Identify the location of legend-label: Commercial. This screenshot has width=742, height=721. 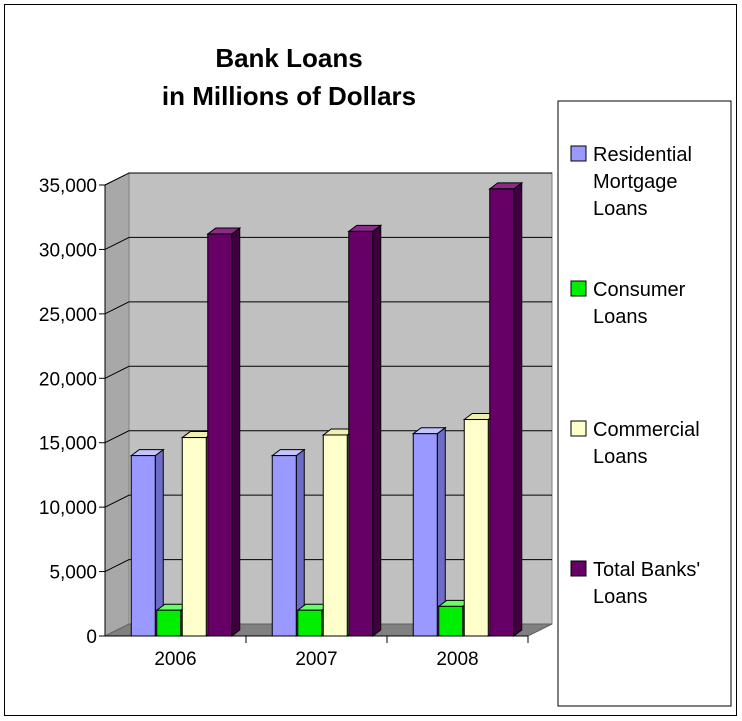
(646, 430).